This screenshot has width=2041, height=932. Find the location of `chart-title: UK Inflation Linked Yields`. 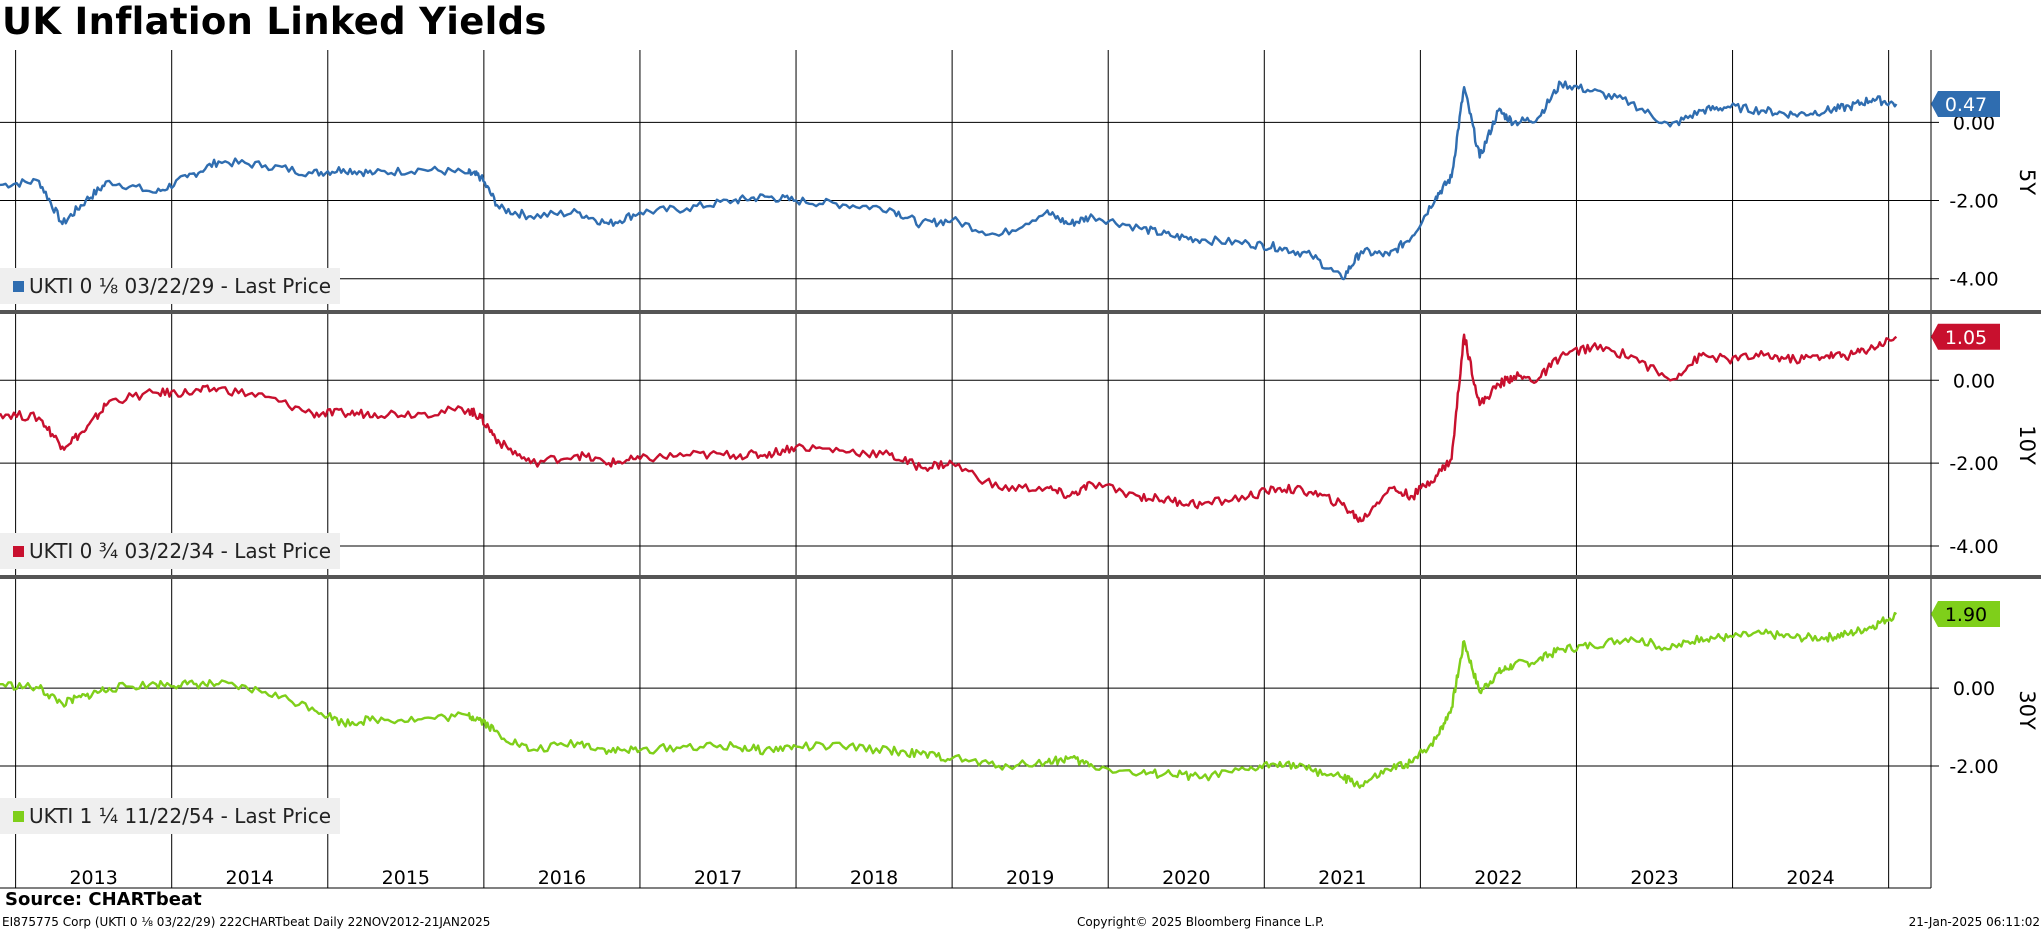

chart-title: UK Inflation Linked Yields is located at coordinates (274, 21).